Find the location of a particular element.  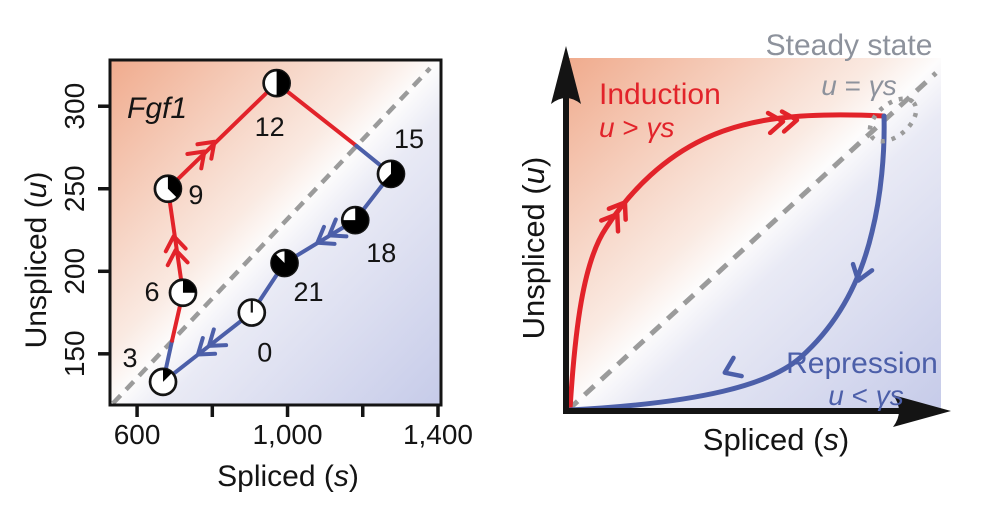

pie-marker-t21 is located at coordinates (284, 263).